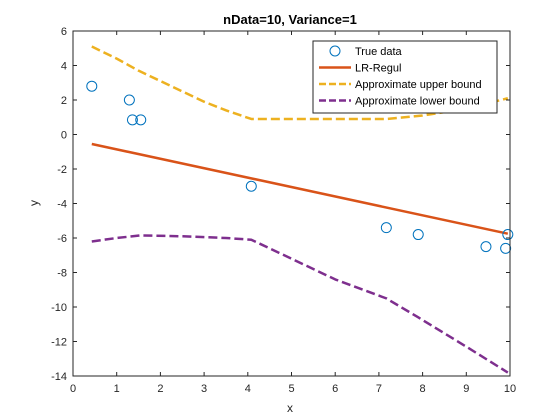 This screenshot has width=560, height=420. Describe the element at coordinates (59, 343) in the screenshot. I see `y-tick-label: -12` at that location.